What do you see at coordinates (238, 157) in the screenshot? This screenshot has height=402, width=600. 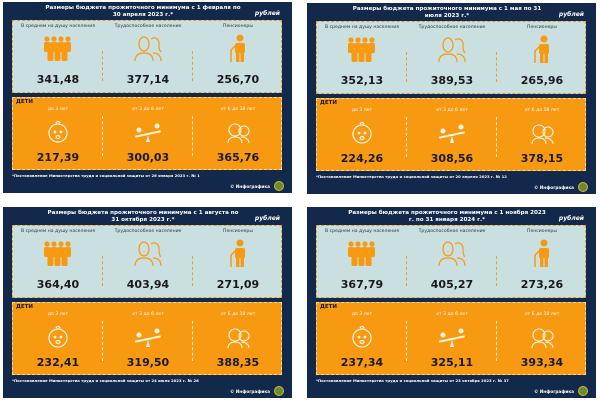 I see `category-value: 365,76` at bounding box center [238, 157].